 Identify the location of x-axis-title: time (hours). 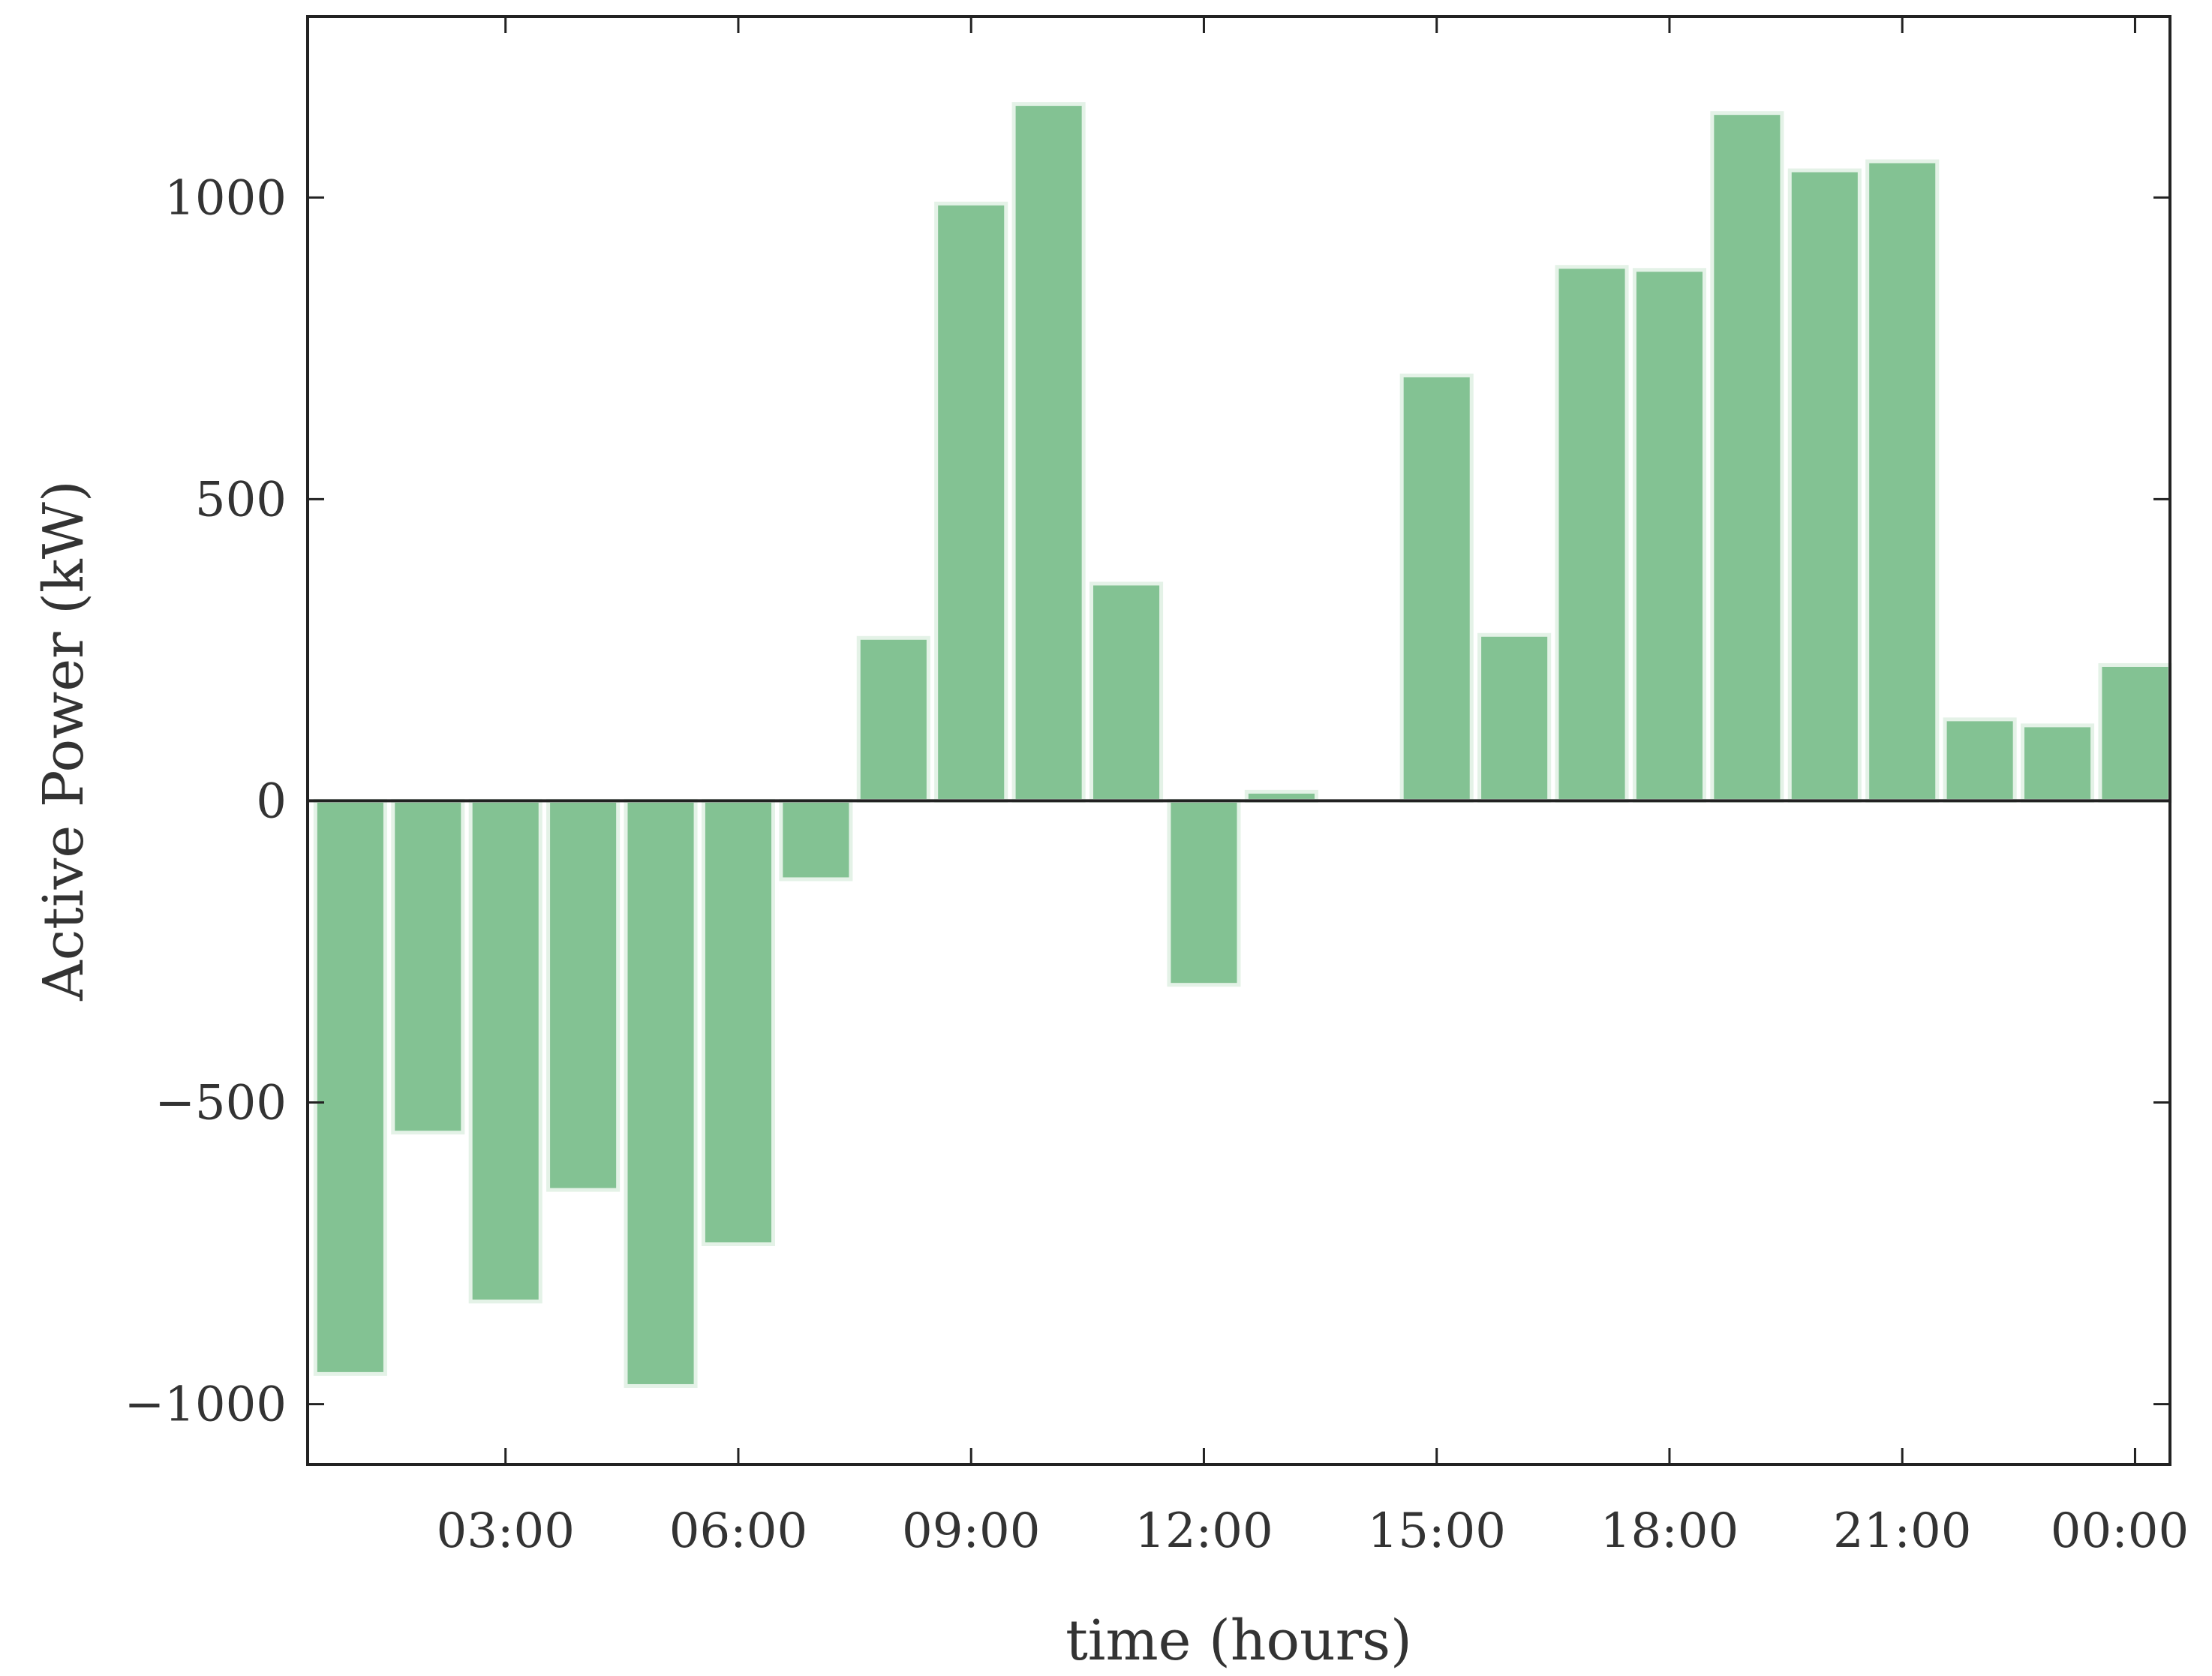
(1238, 1640).